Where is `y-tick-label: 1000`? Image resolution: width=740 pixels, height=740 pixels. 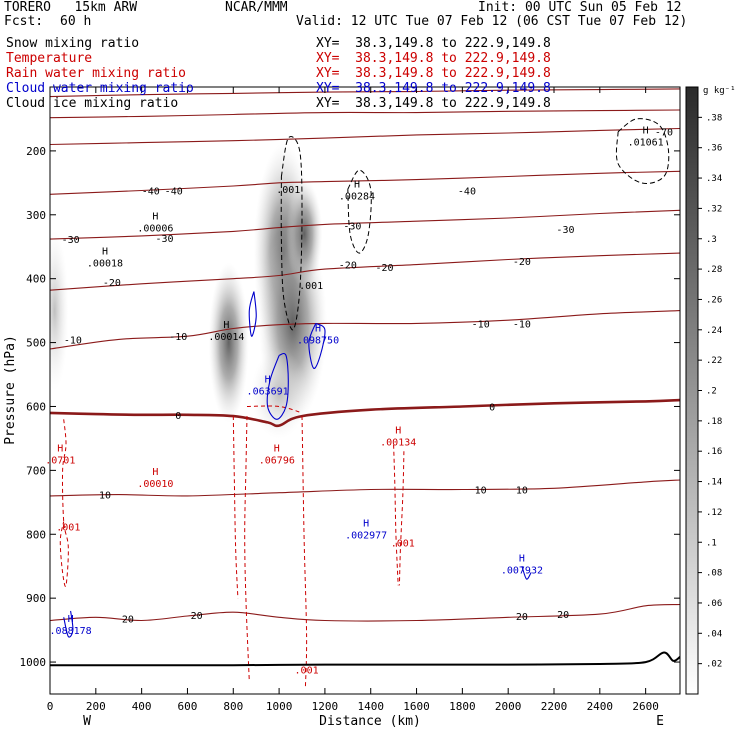 y-tick-label: 1000 is located at coordinates (33, 662).